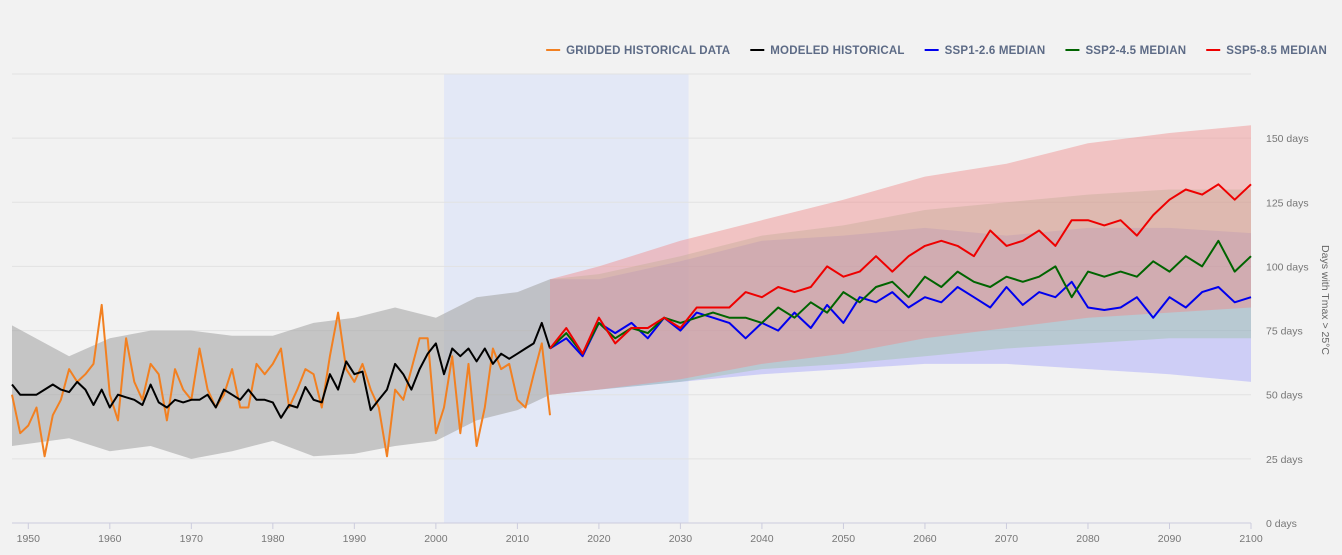 This screenshot has height=555, width=1342. I want to click on x-tick-label-2070: 2070, so click(1007, 539).